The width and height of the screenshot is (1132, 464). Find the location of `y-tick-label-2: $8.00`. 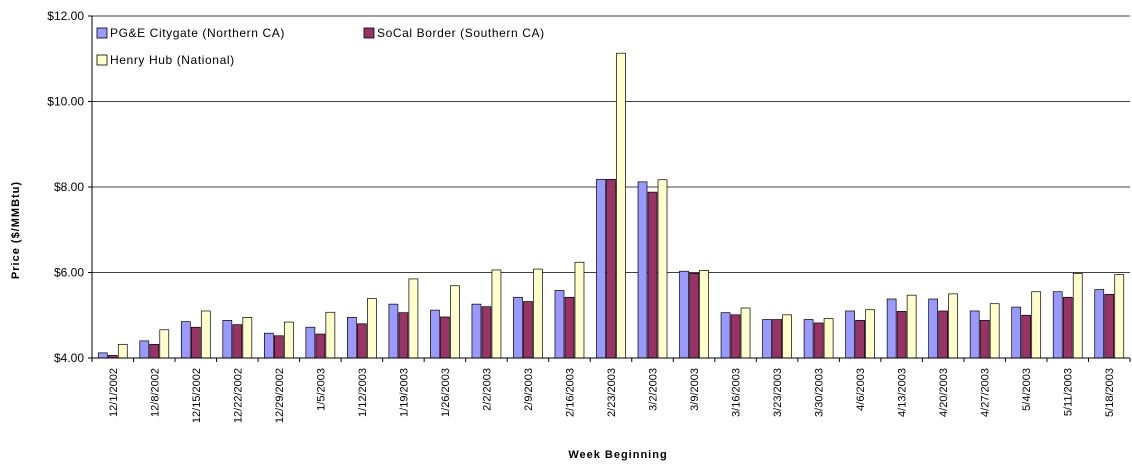

y-tick-label-2: $8.00 is located at coordinates (69, 187).